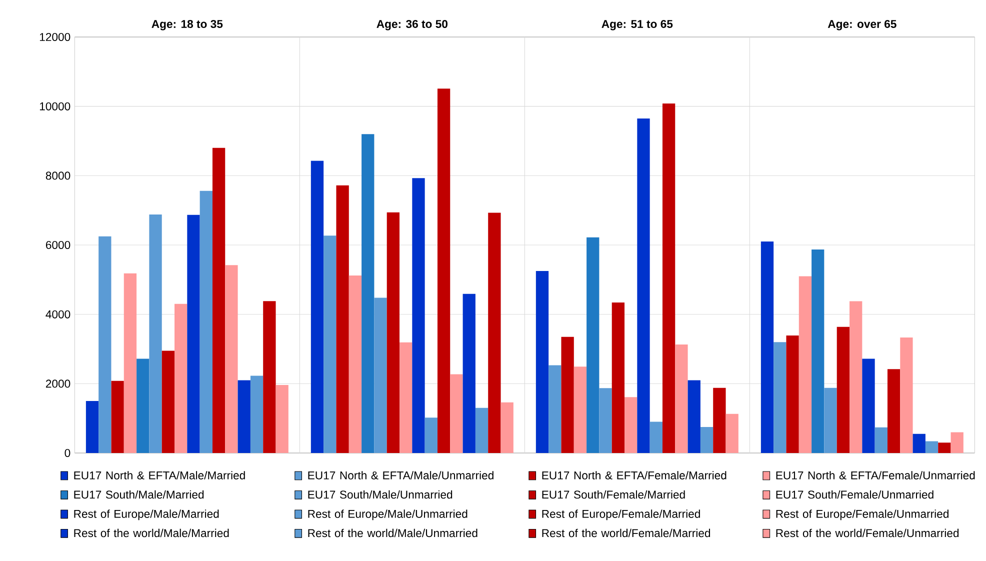 This screenshot has width=986, height=561. What do you see at coordinates (393, 533) in the screenshot?
I see `legend-label: Rest of the world/Male/Unmarried` at bounding box center [393, 533].